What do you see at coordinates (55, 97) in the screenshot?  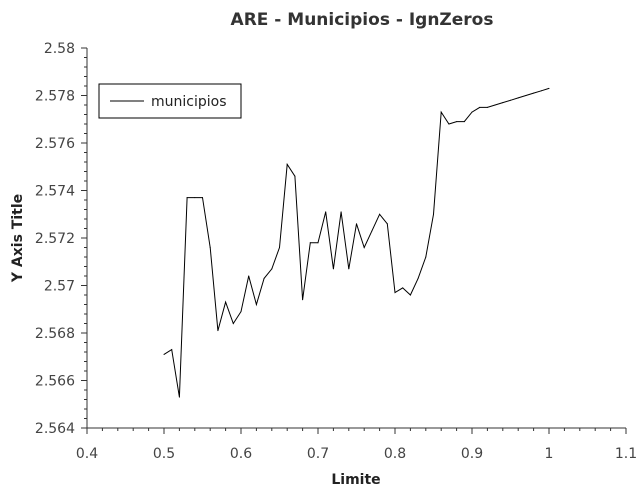 I see `y-tick-label: 2.578` at bounding box center [55, 97].